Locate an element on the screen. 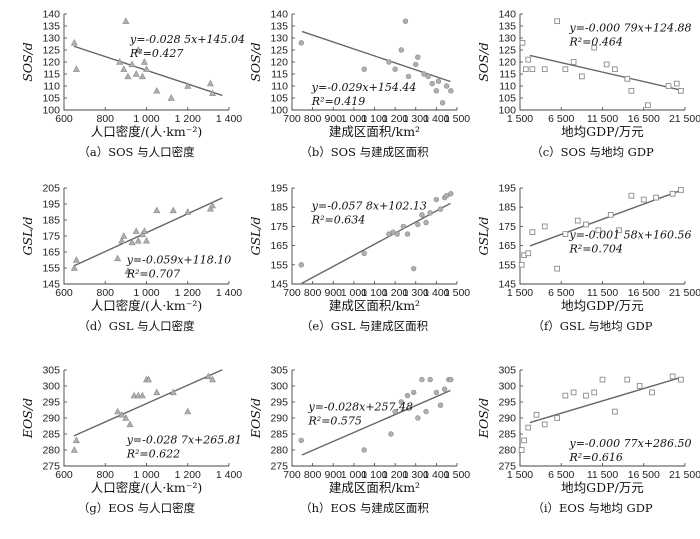 This screenshot has width=700, height=539. x-tick-label: 1 200 is located at coordinates (188, 293).